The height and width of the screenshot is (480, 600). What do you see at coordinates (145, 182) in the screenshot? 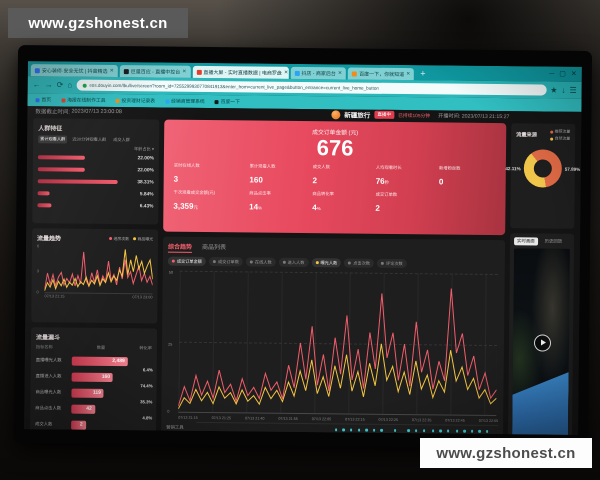
I see `audience-bar-pct: 38.31%` at bounding box center [145, 182].